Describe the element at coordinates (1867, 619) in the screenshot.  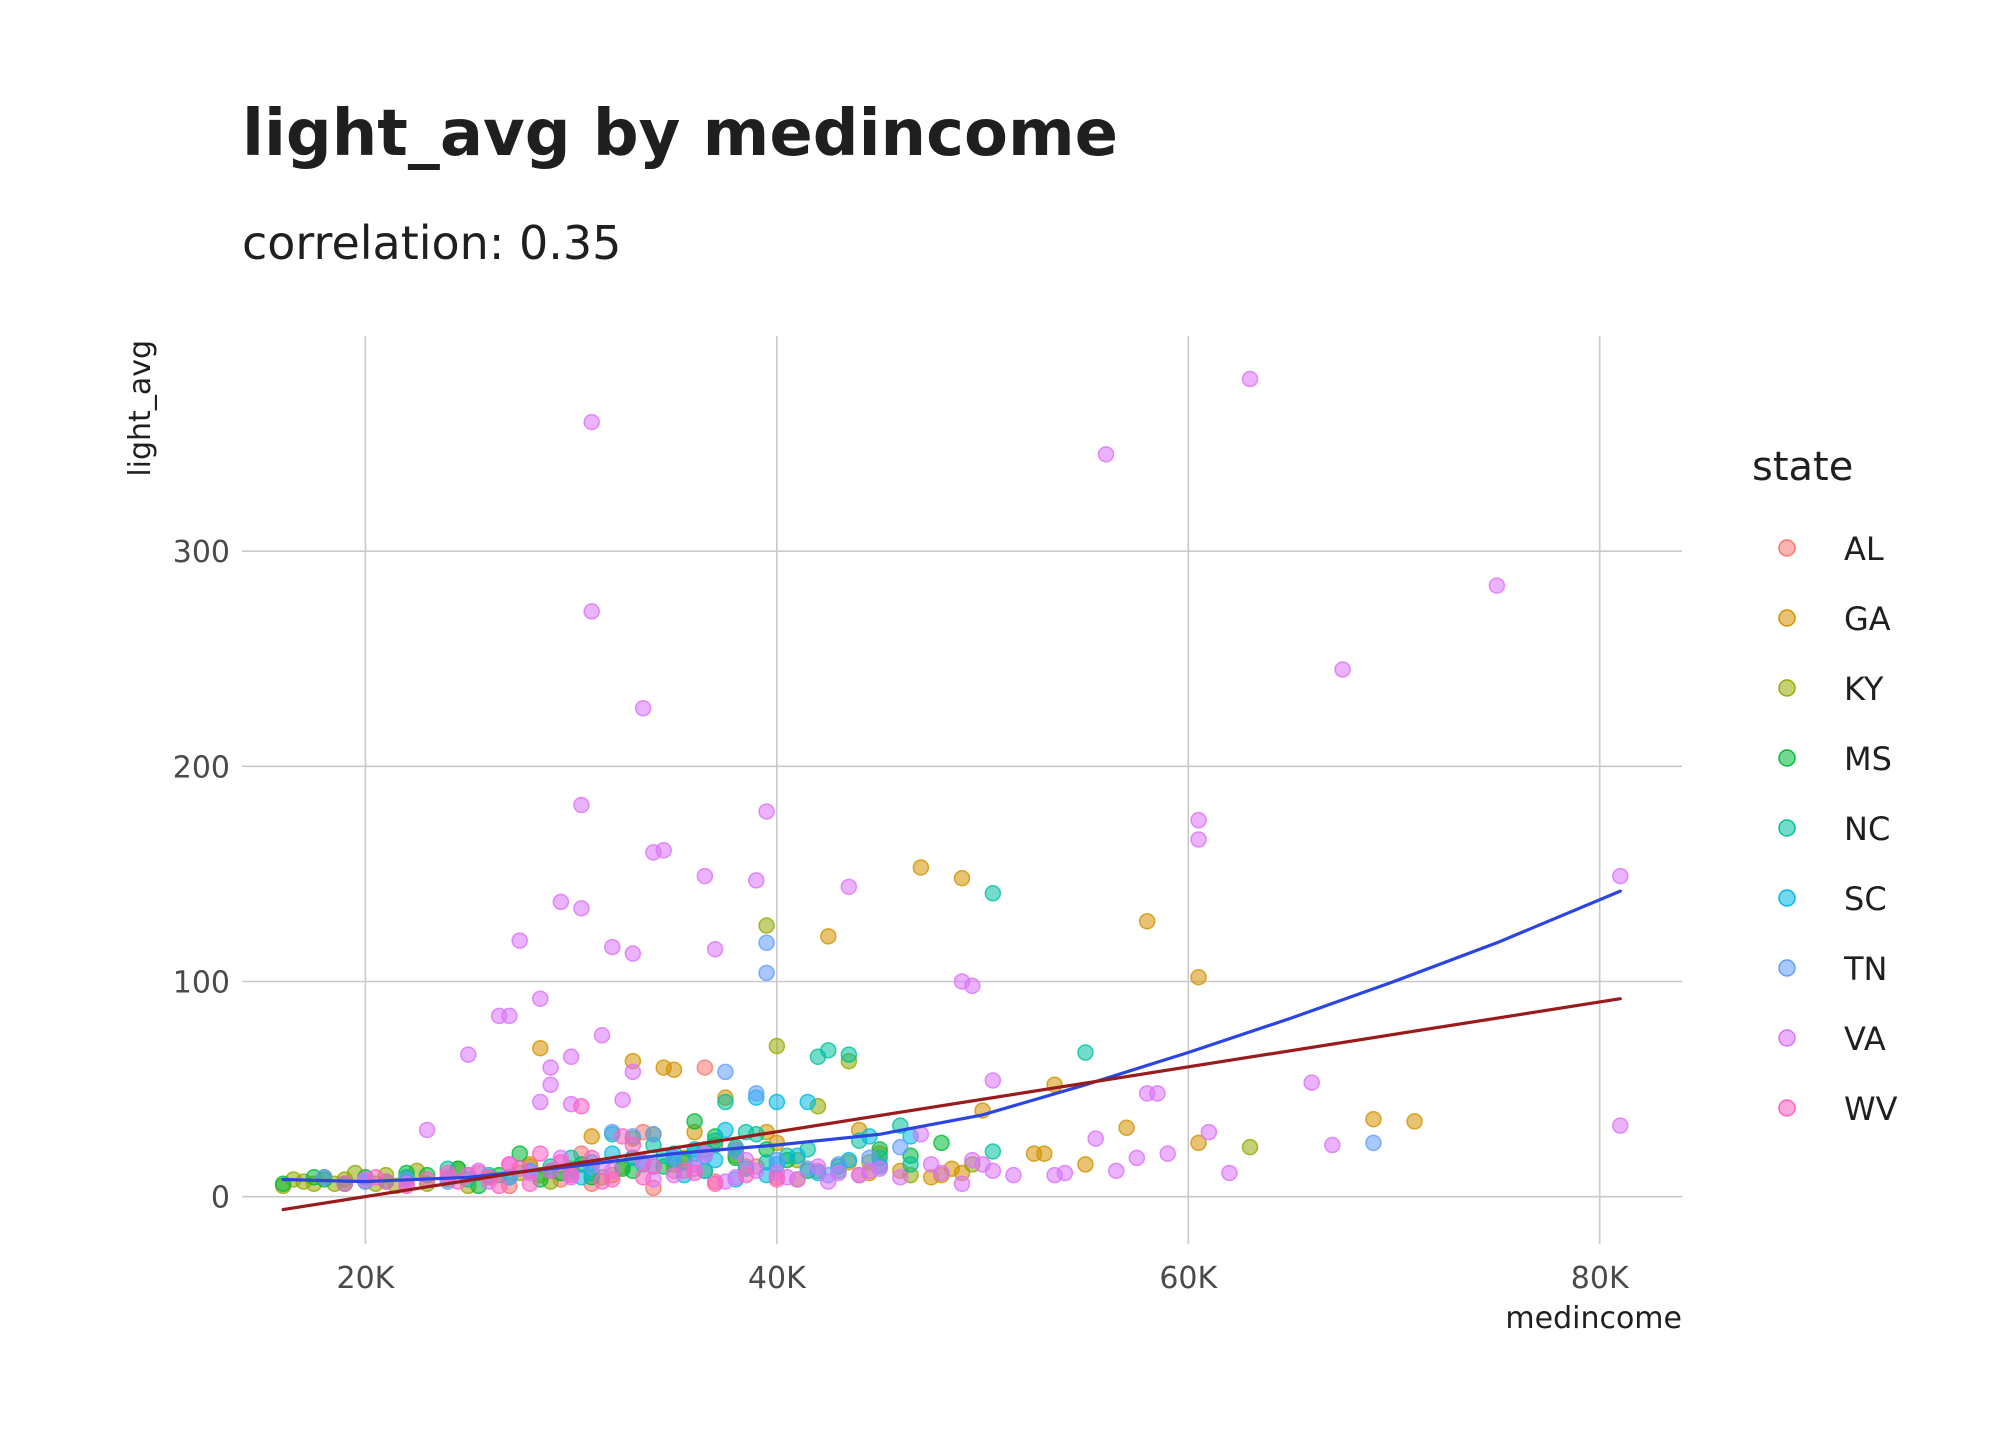
I see `legend-label-ga: GA` at that location.